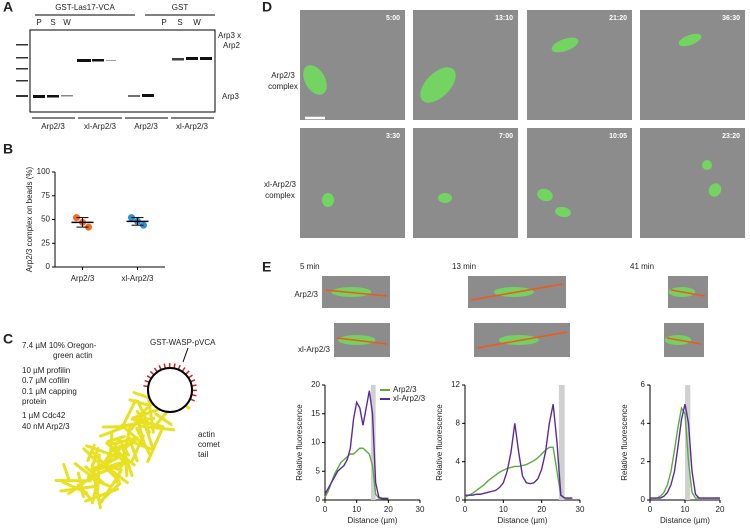  What do you see at coordinates (315, 413) in the screenshot?
I see `y-tick-label: 15` at bounding box center [315, 413].